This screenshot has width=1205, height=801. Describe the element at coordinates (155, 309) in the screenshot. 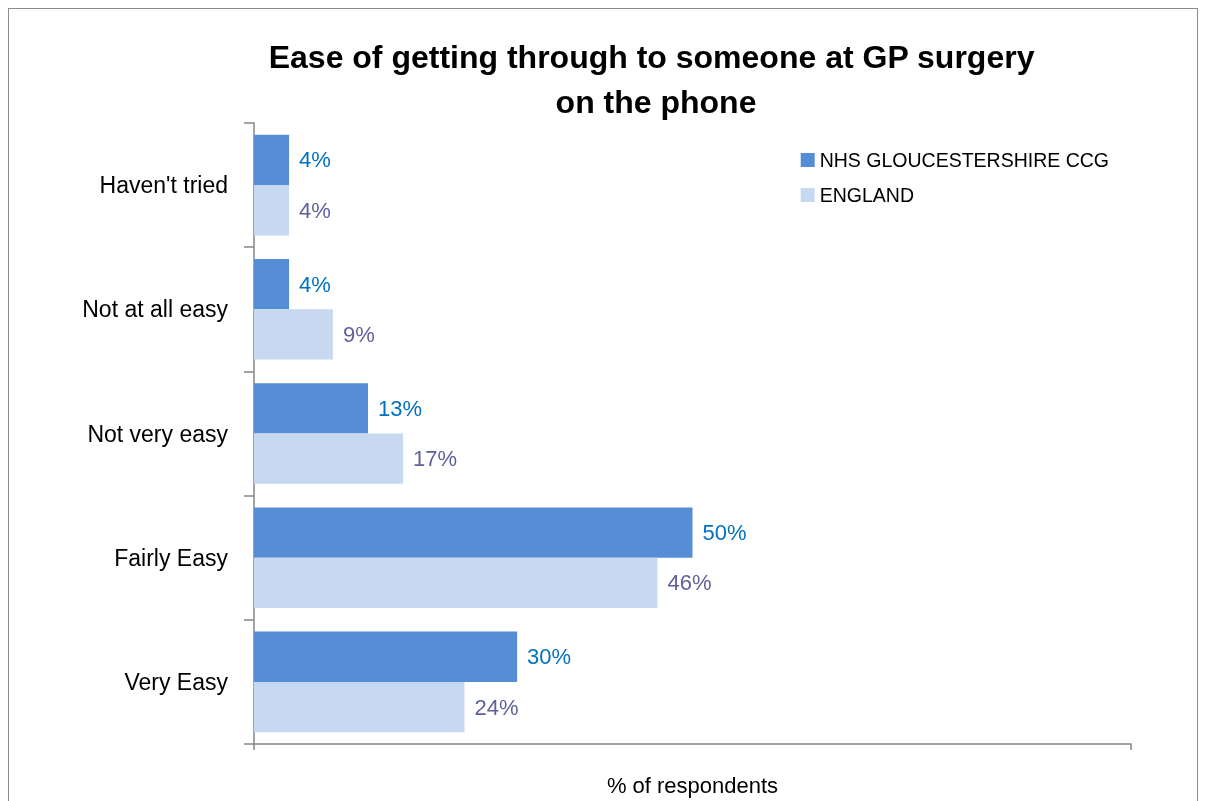

I see `y-tick-label: Not at all easy` at that location.